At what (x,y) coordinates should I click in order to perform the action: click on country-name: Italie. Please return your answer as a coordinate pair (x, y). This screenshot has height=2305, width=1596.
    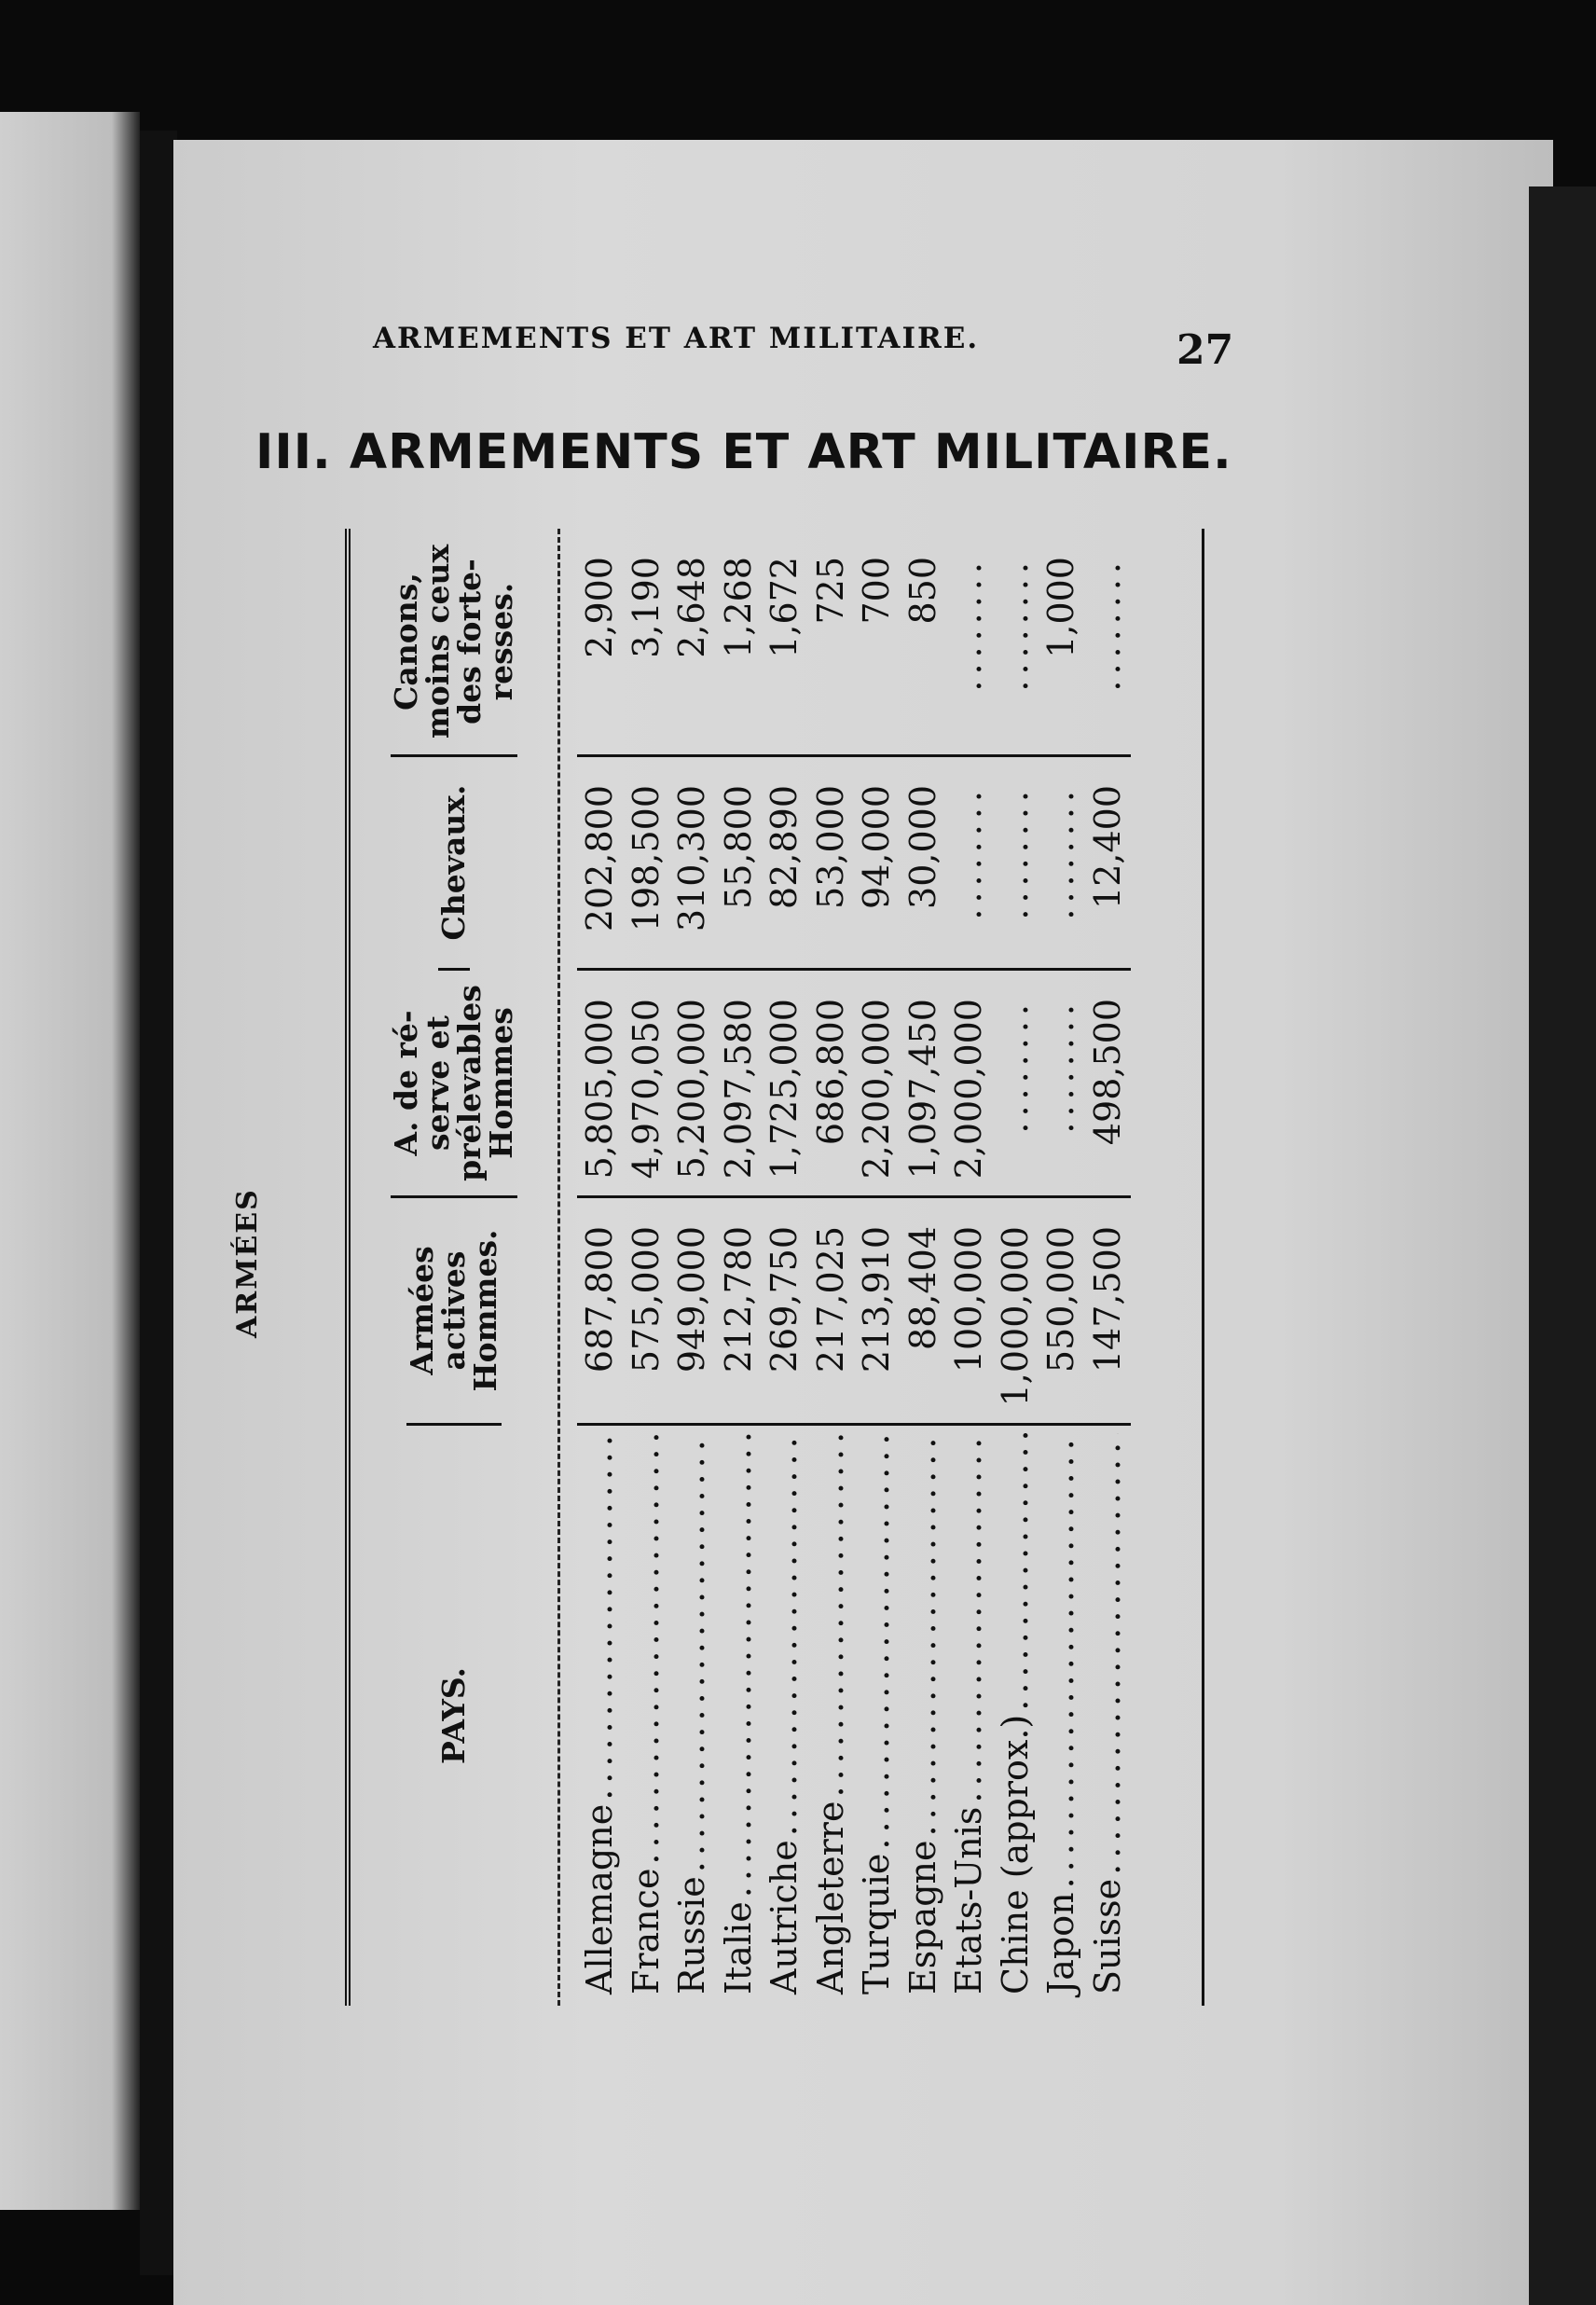
    Looking at the image, I should click on (738, 1947).